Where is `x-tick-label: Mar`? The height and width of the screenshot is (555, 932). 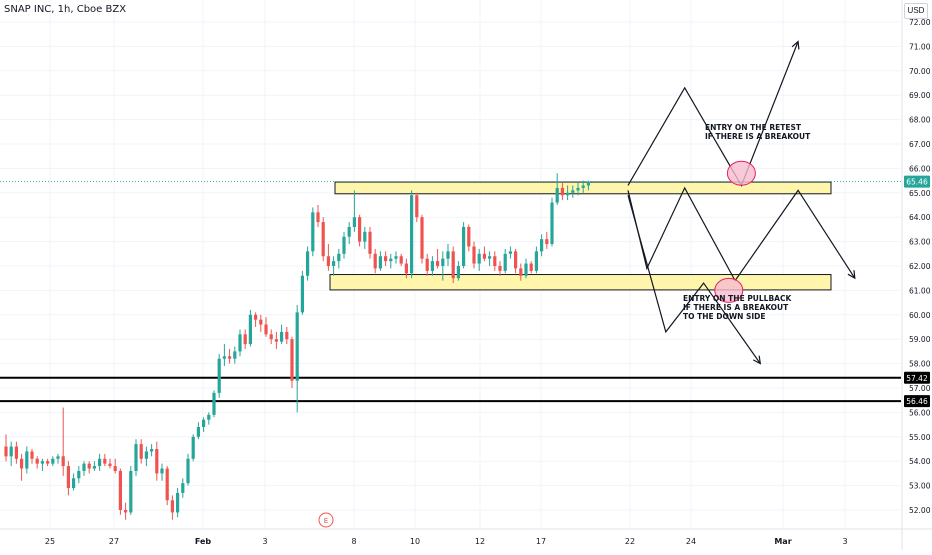 x-tick-label: Mar is located at coordinates (782, 541).